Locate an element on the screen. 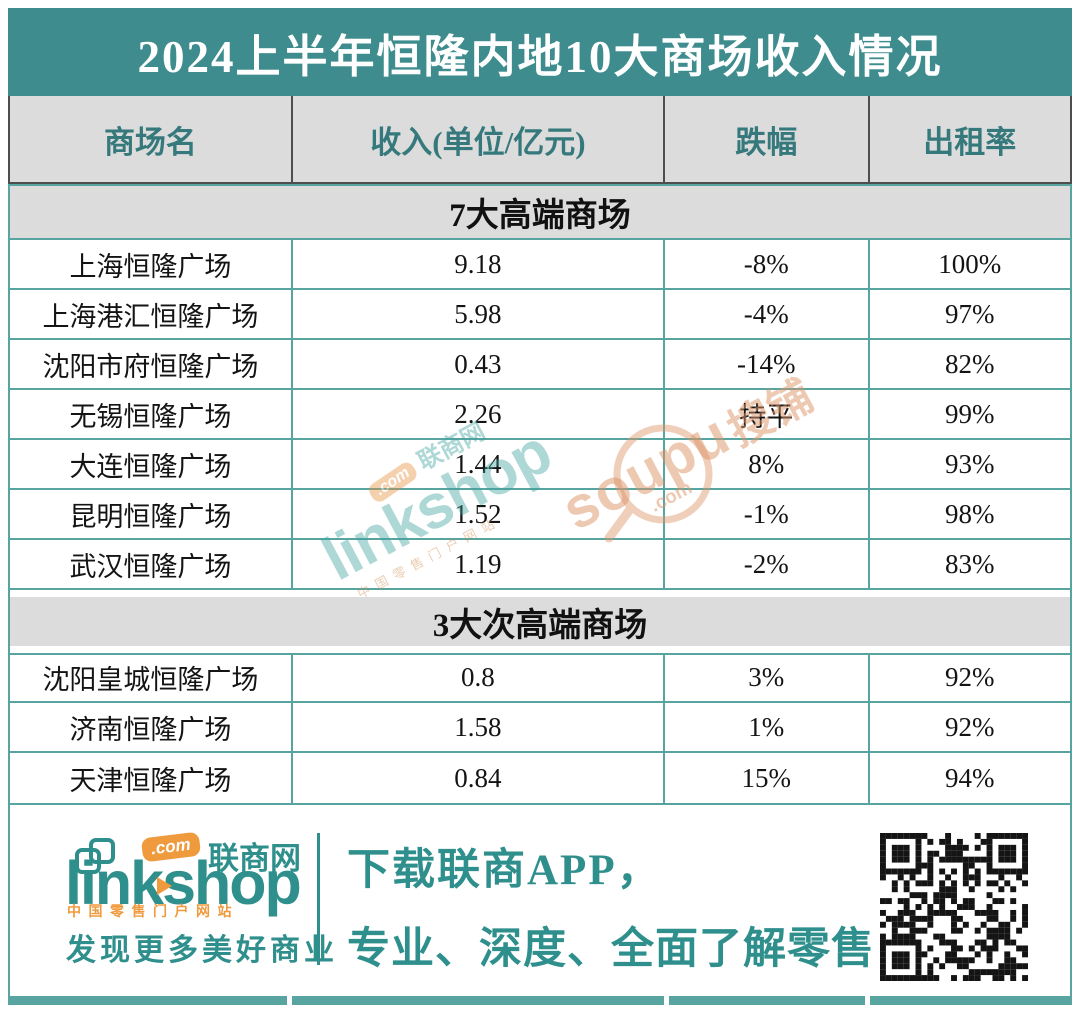 The image size is (1080, 1010). change-cell: 3% is located at coordinates (765, 677).